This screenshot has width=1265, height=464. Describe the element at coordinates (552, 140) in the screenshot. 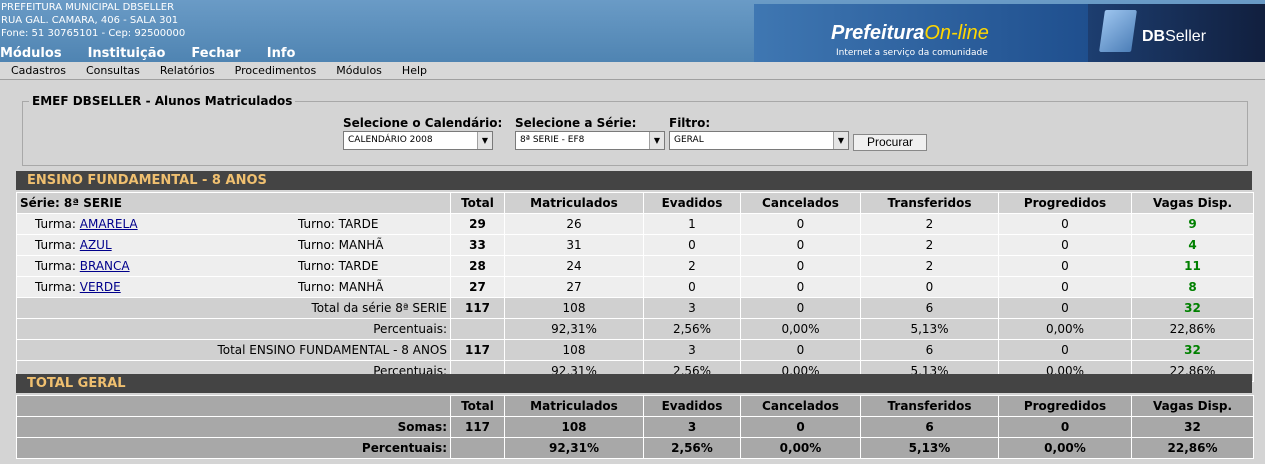

I see `serie-value: 8ª SERIE - EF8` at that location.